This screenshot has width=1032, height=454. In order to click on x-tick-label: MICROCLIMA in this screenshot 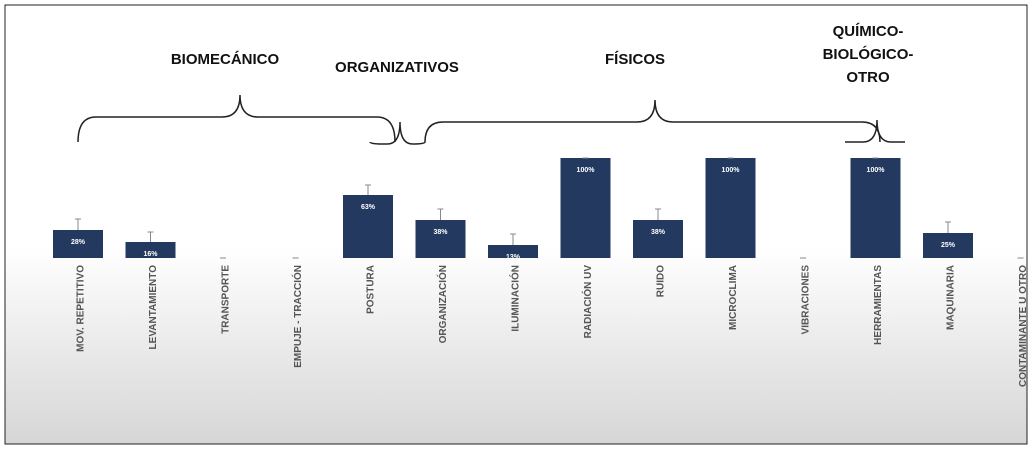, I will do `click(733, 297)`.